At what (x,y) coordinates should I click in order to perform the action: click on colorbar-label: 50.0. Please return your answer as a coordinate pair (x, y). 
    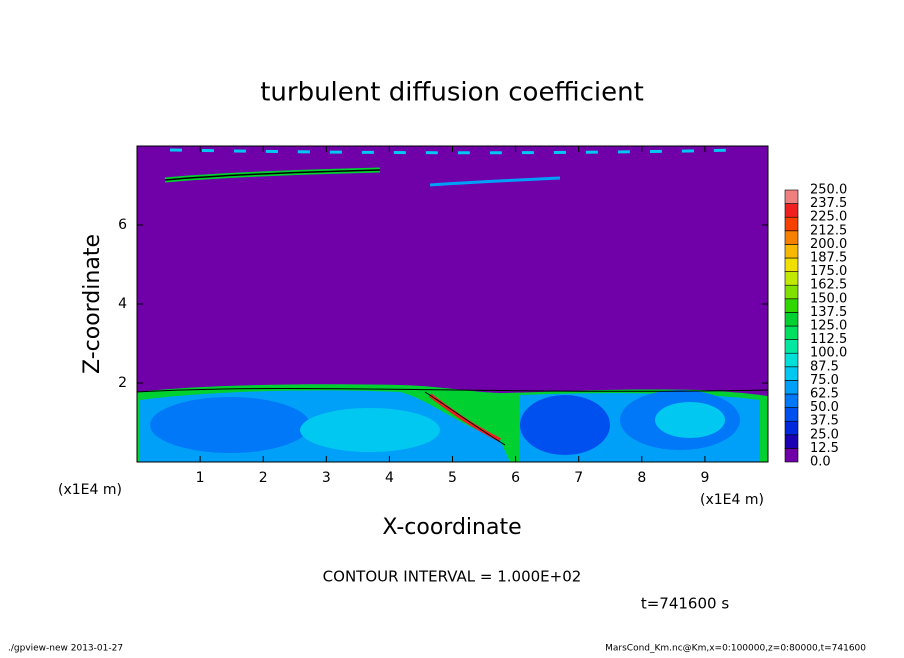
    Looking at the image, I should click on (824, 407).